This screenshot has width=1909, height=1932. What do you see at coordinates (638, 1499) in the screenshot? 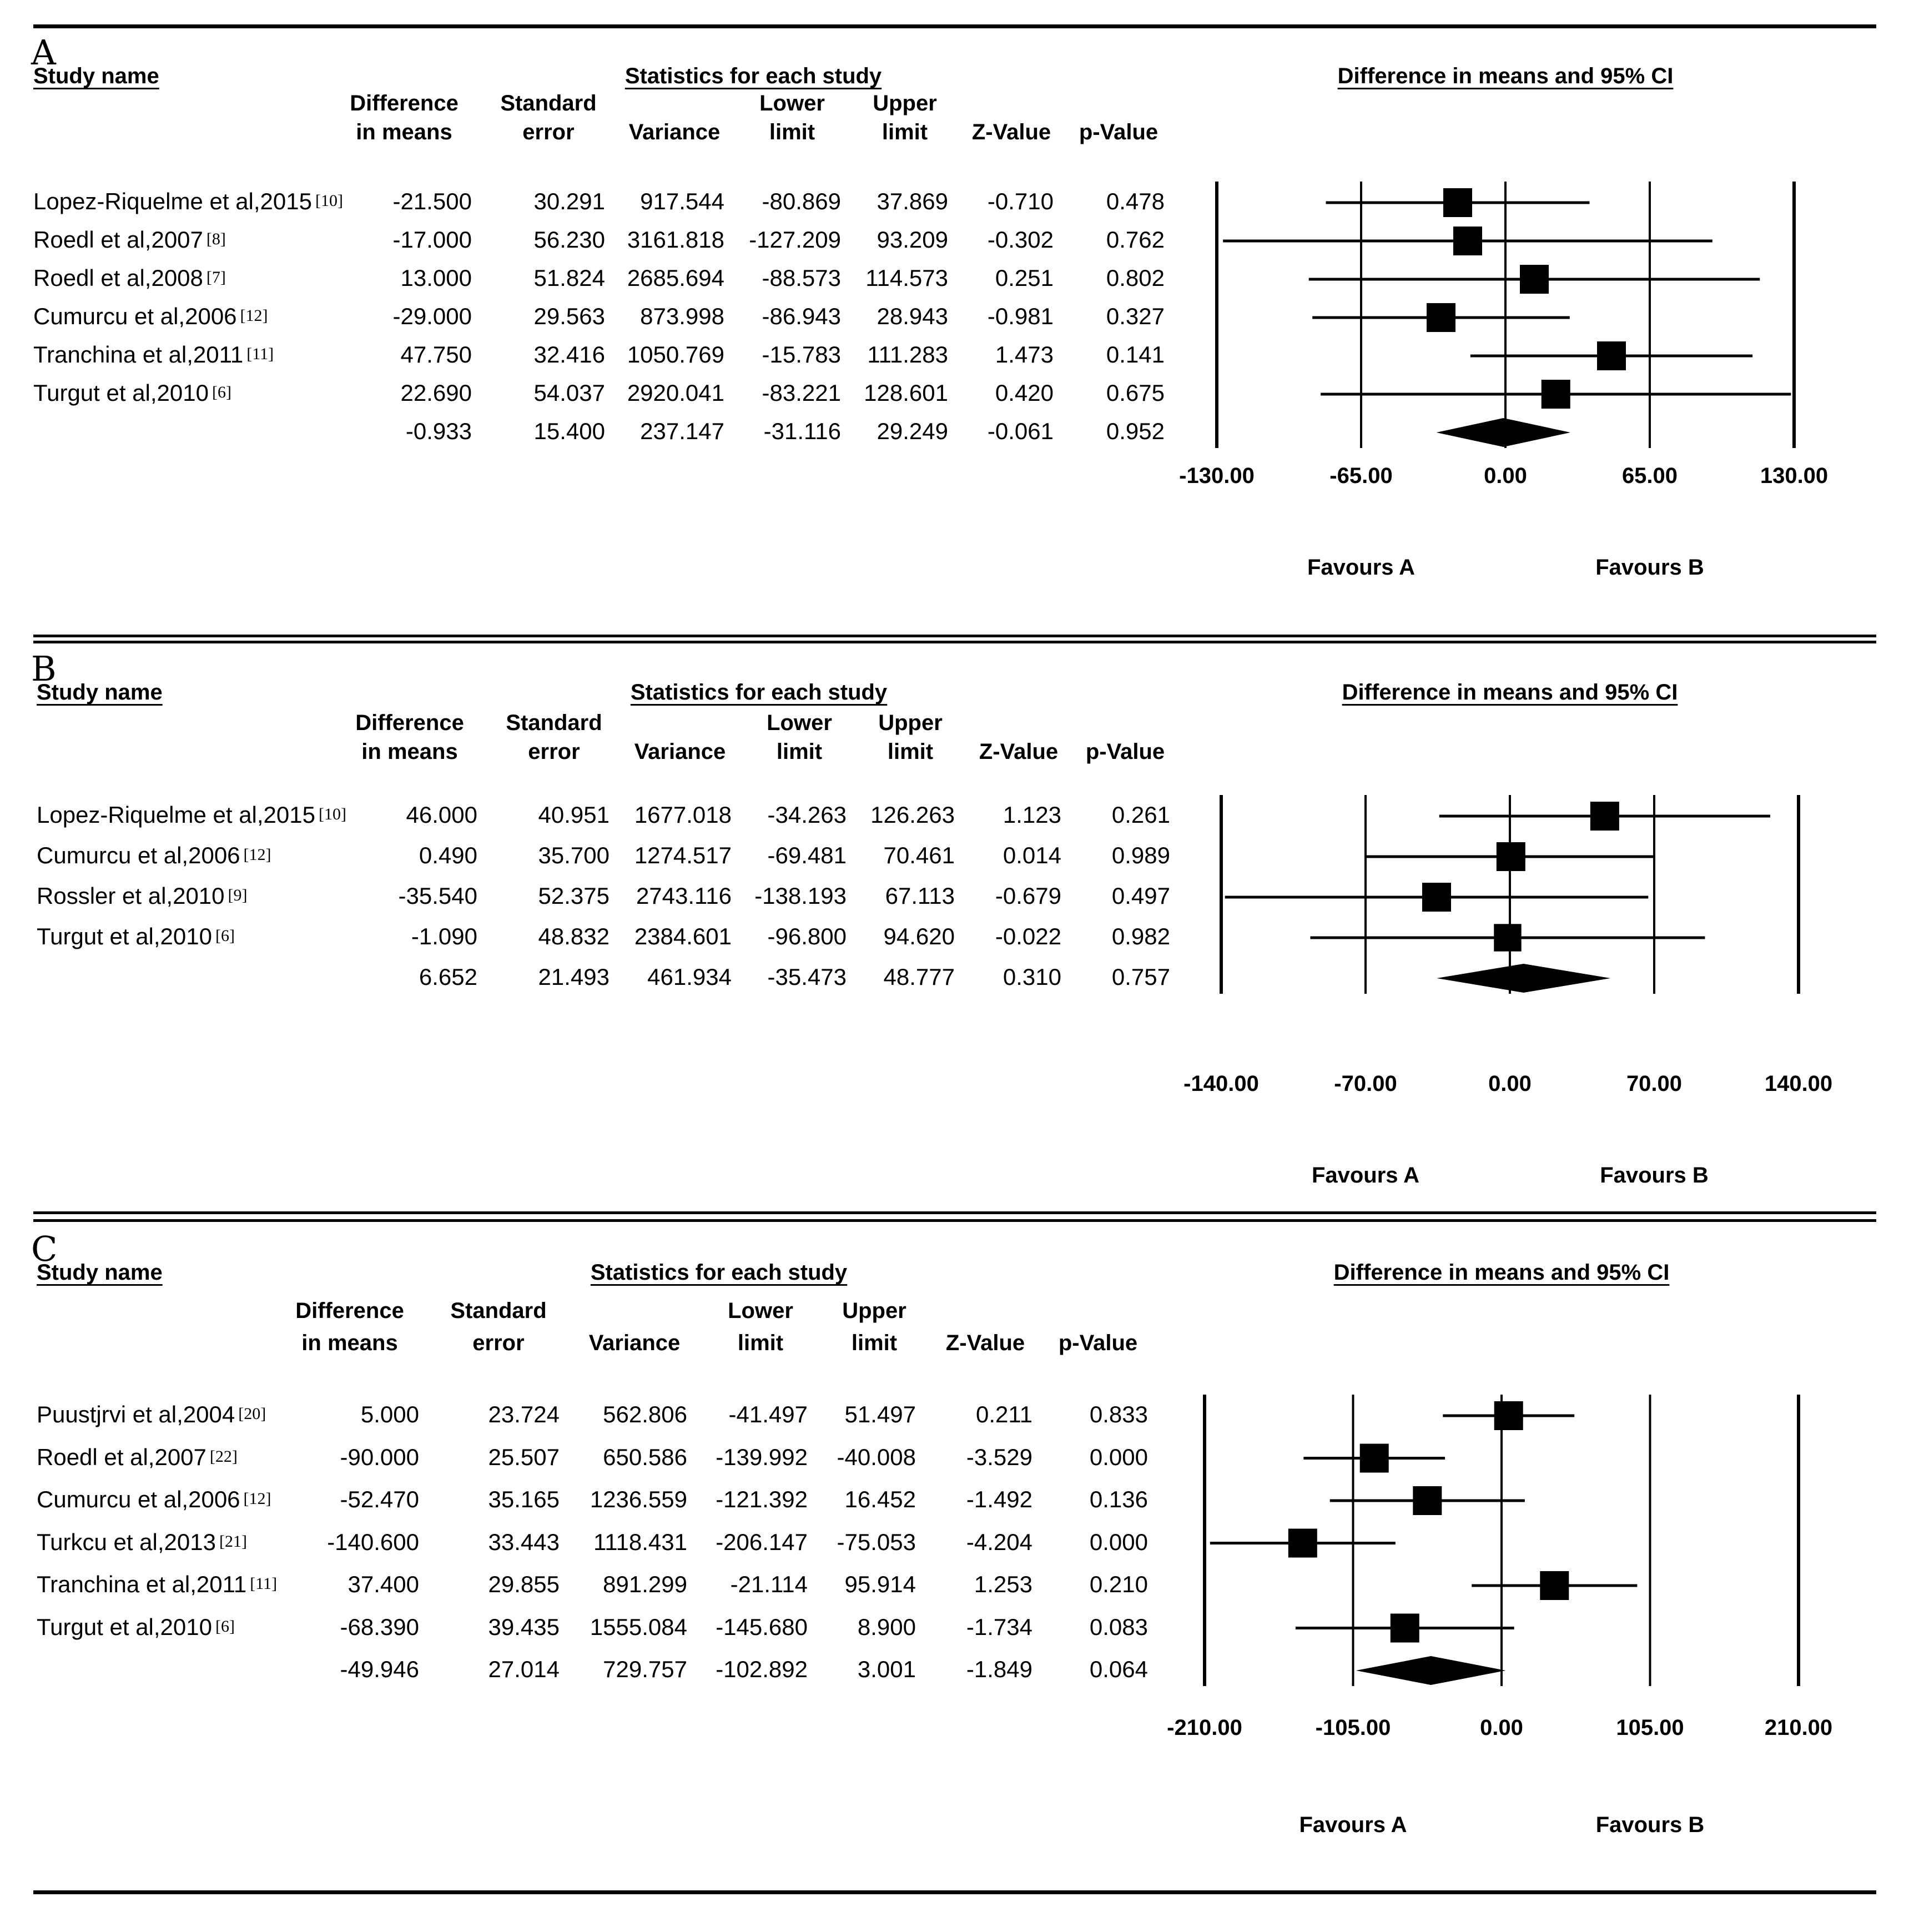
I see `table-cell: 1236.559` at bounding box center [638, 1499].